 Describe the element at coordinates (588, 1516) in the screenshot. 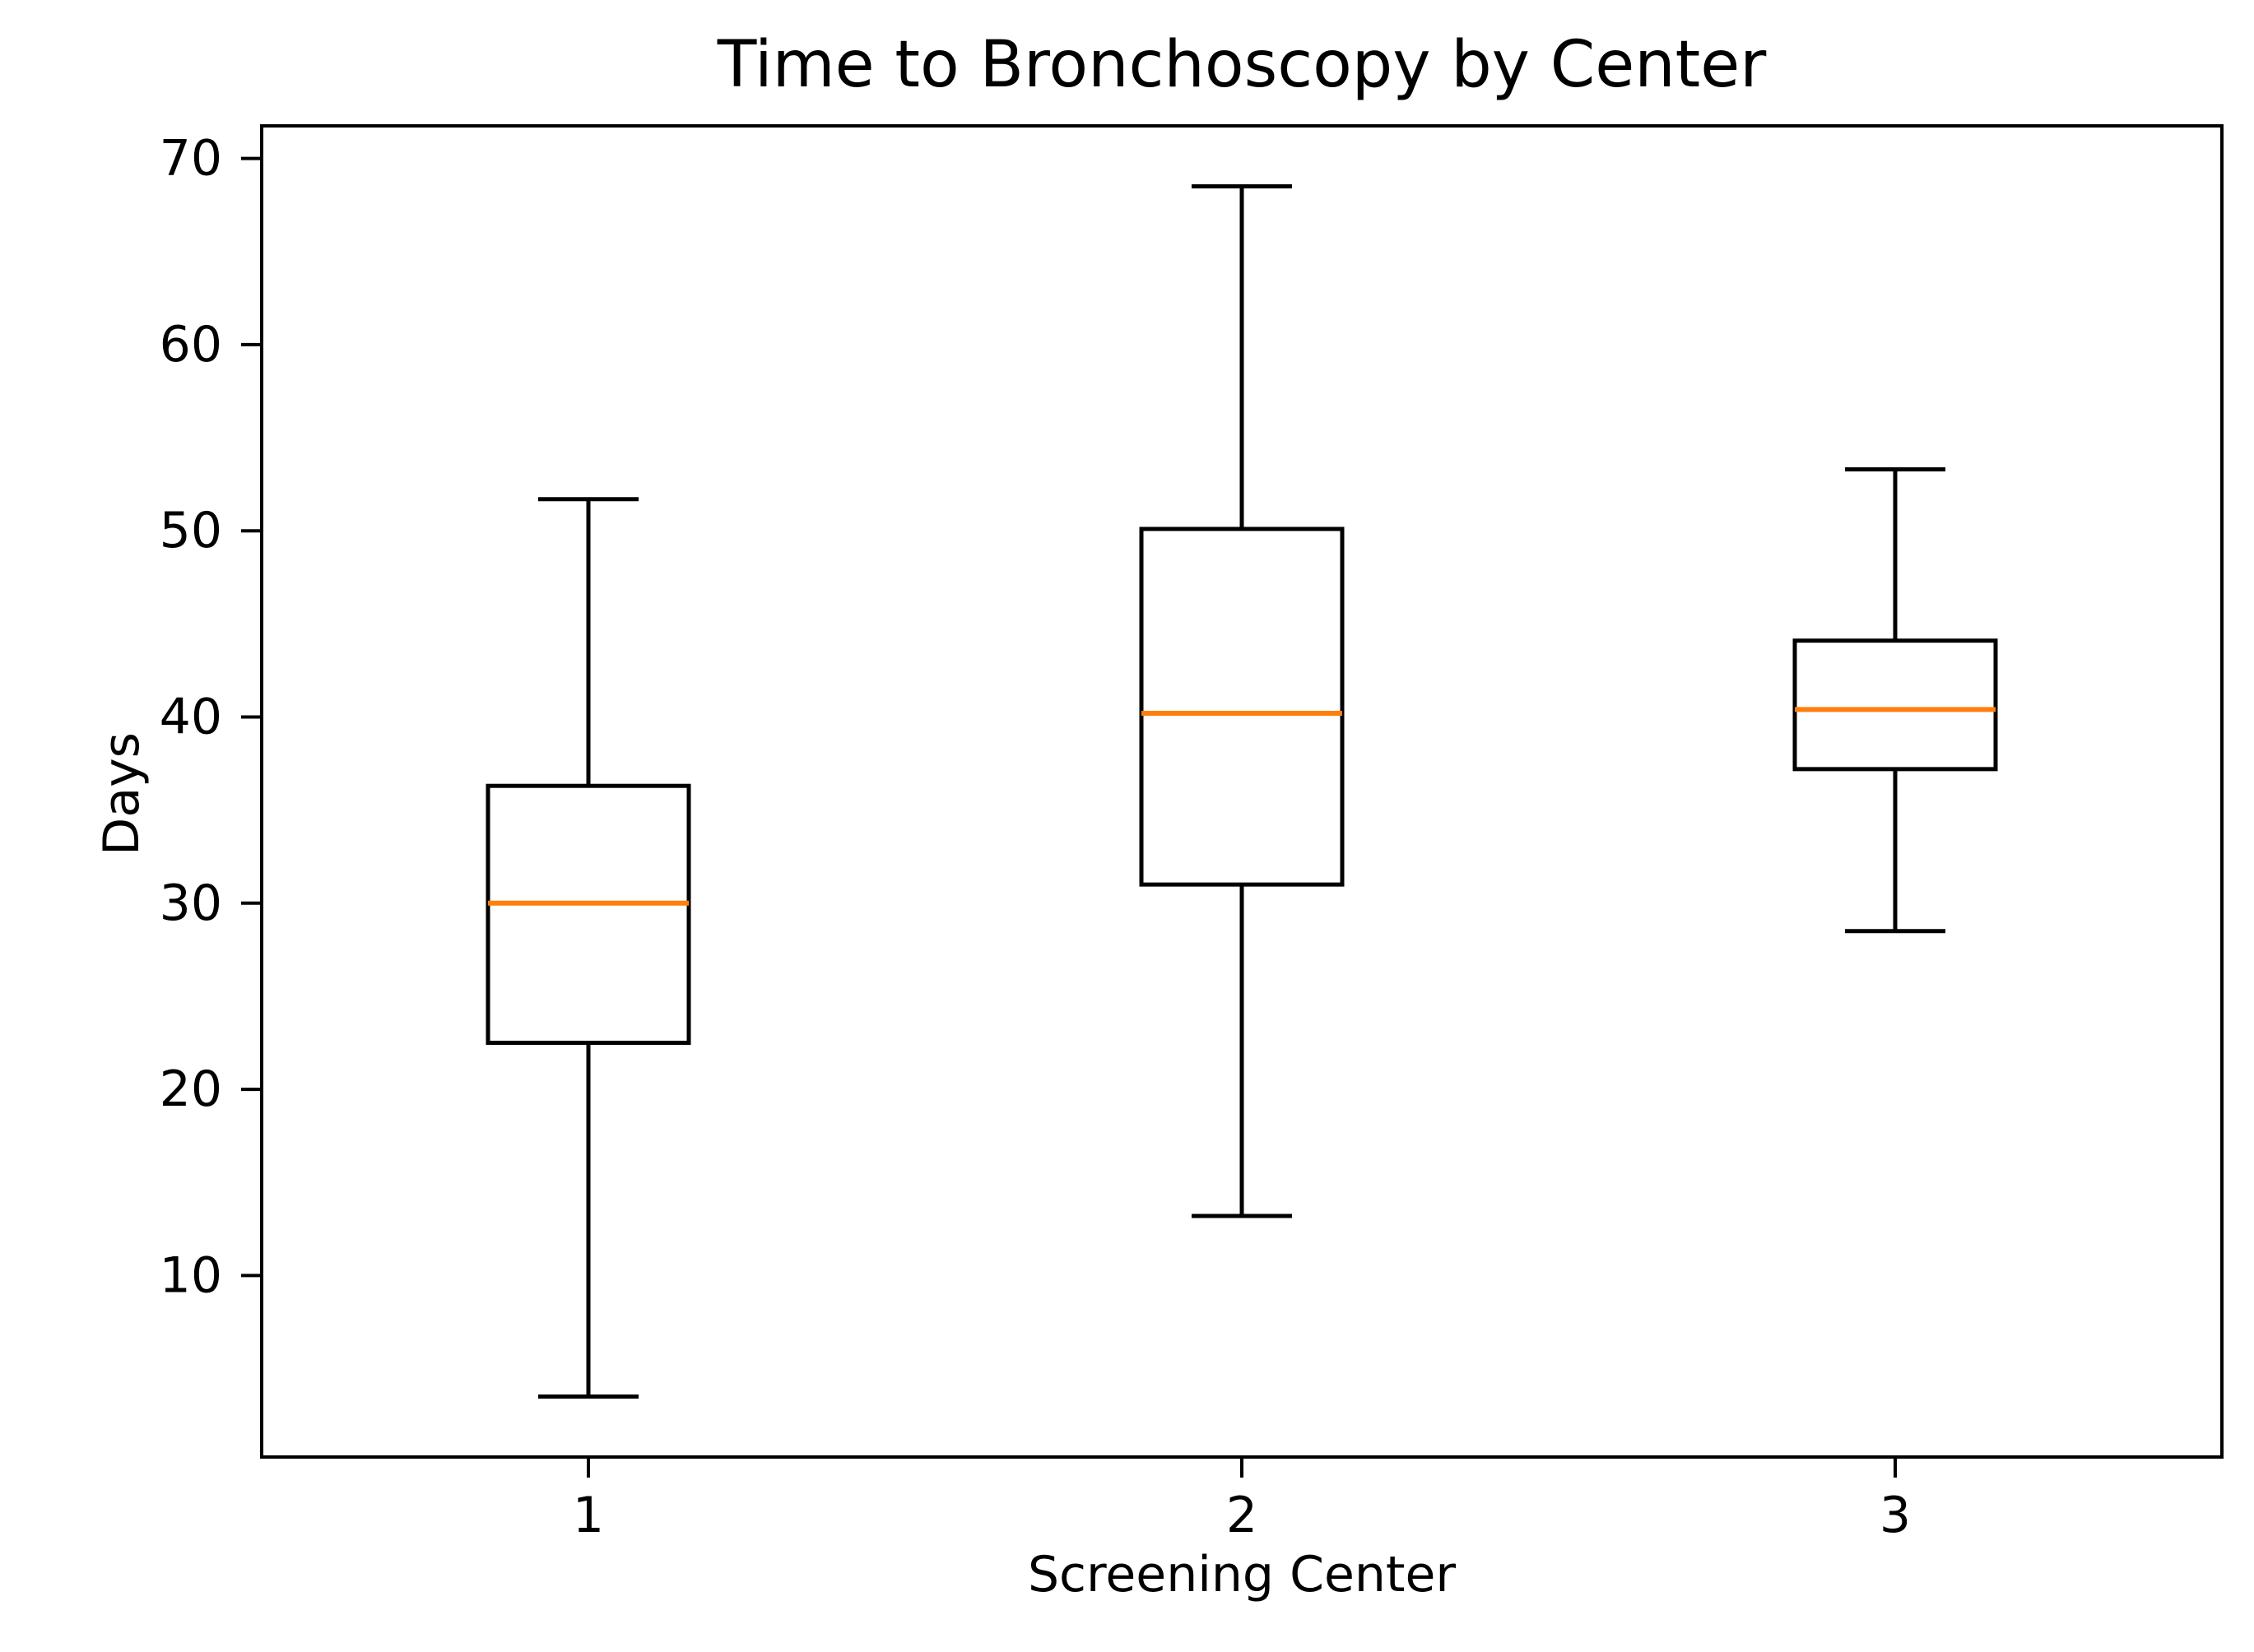

I see `x-tick-label-1: 1` at that location.